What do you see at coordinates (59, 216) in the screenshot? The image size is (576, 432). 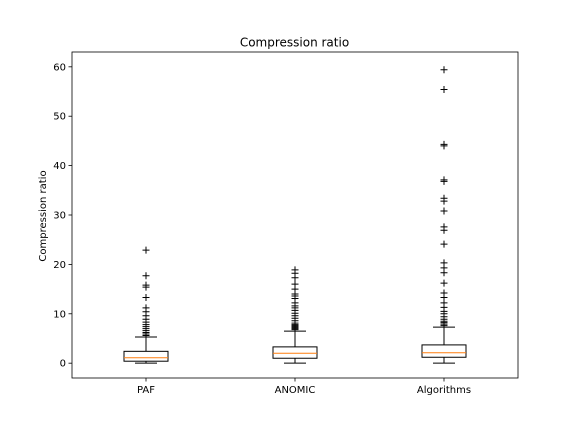 I see `y-tick-label: 30` at bounding box center [59, 216].